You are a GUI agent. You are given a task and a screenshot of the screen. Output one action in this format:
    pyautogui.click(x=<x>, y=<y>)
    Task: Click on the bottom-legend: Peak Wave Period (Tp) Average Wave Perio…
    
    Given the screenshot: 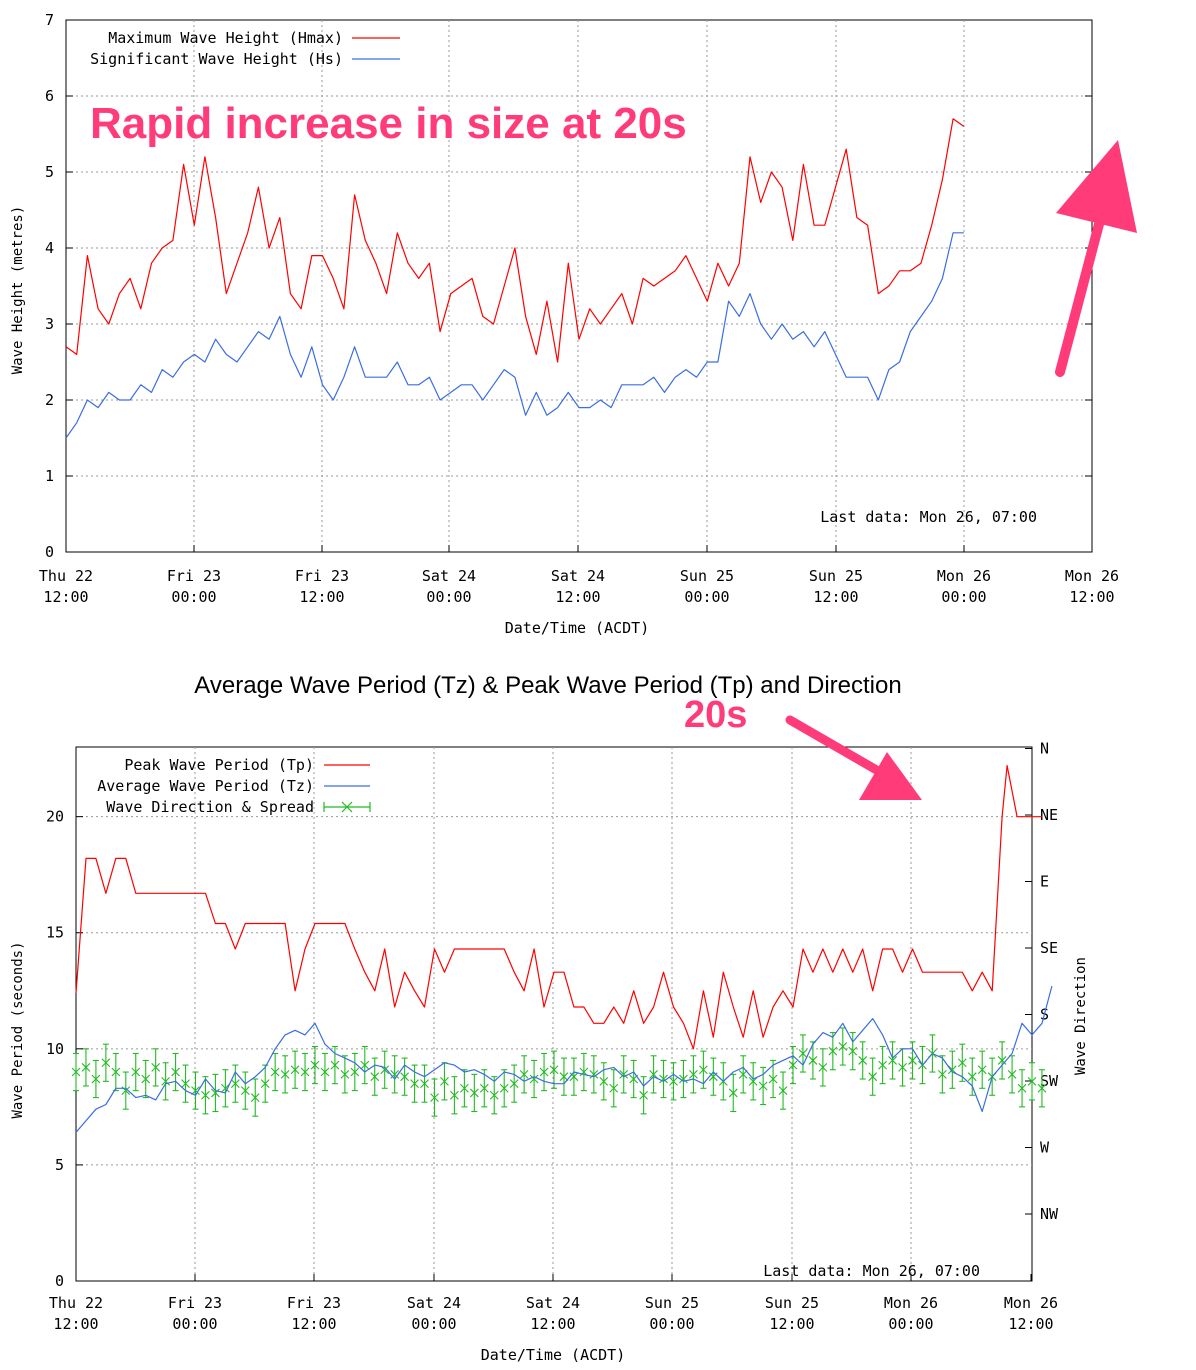 What is the action you would take?
    pyautogui.click(x=234, y=786)
    